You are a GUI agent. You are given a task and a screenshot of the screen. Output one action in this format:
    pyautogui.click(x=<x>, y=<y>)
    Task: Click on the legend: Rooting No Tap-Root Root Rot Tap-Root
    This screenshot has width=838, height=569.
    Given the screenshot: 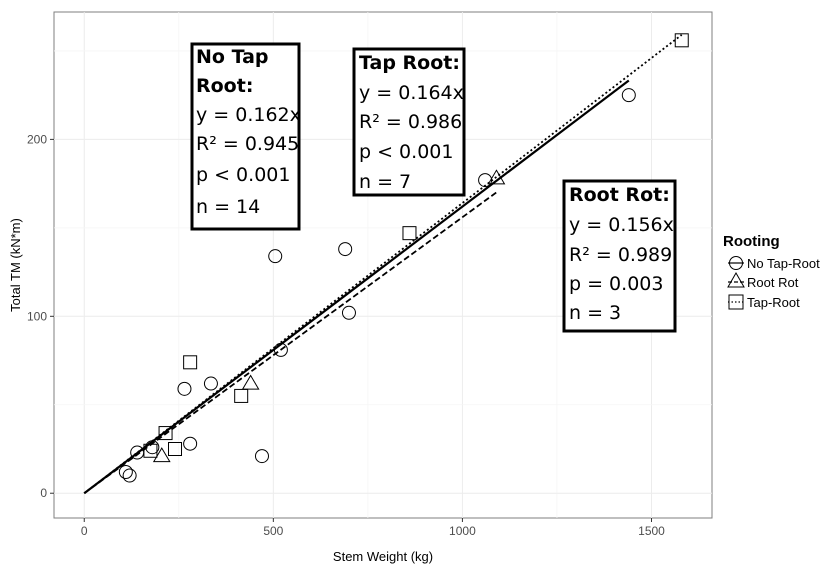 What is the action you would take?
    pyautogui.click(x=771, y=271)
    